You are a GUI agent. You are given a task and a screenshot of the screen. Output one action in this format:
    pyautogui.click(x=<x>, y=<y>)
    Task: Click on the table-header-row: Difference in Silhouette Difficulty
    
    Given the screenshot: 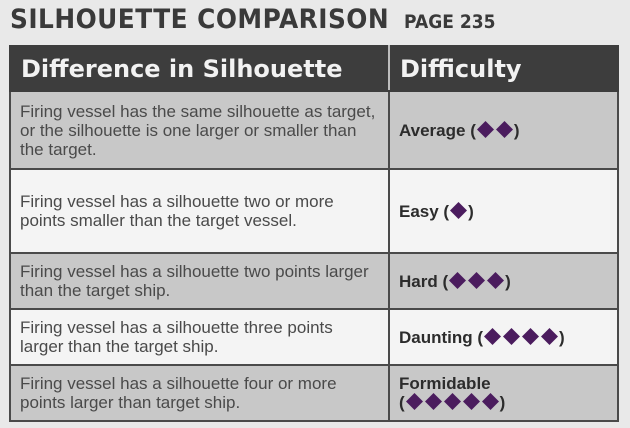 What is the action you would take?
    pyautogui.click(x=314, y=68)
    